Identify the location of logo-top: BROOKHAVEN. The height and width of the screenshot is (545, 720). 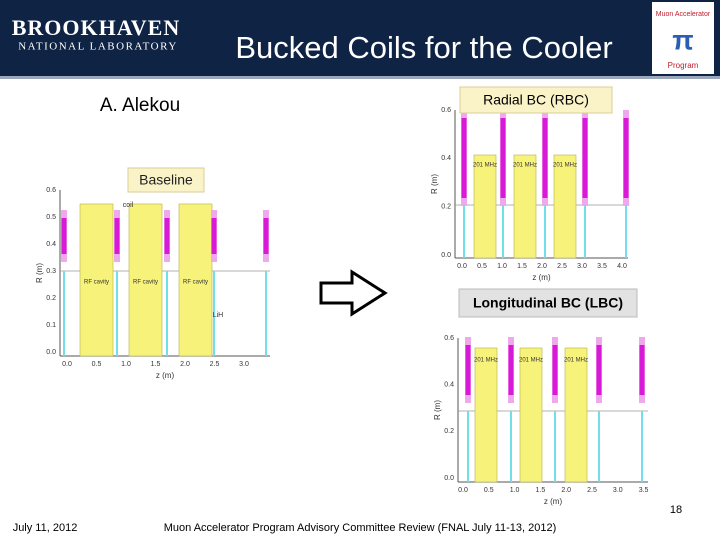
(96, 27).